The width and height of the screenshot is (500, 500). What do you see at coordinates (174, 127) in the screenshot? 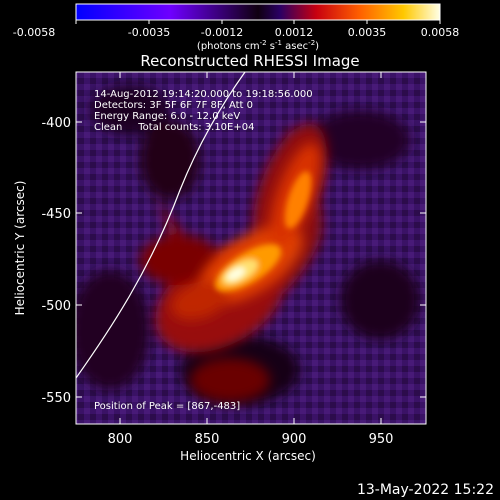
I see `info-clean-counts: Clean Total counts: 3.10E+04` at bounding box center [174, 127].